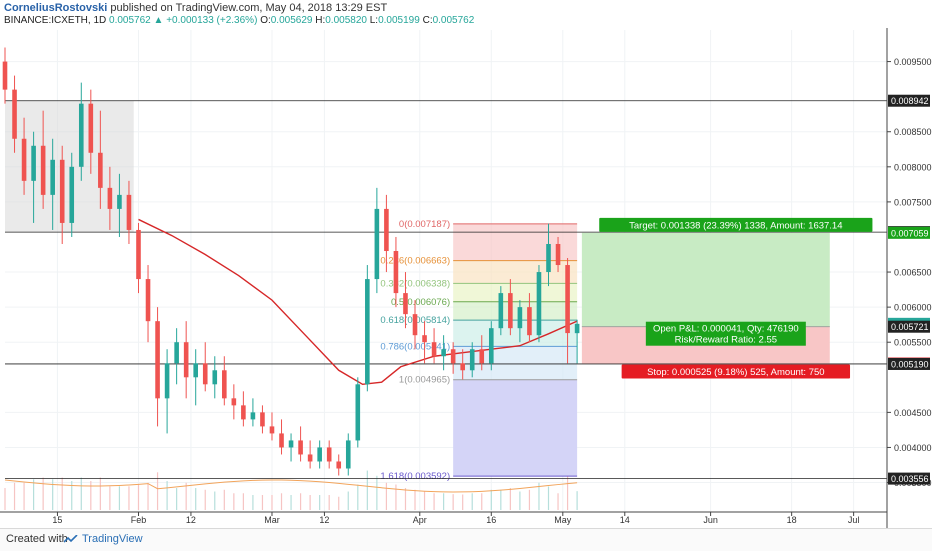 This screenshot has width=932, height=551. Describe the element at coordinates (112, 539) in the screenshot. I see `tradingview-brand: TradingView` at that location.